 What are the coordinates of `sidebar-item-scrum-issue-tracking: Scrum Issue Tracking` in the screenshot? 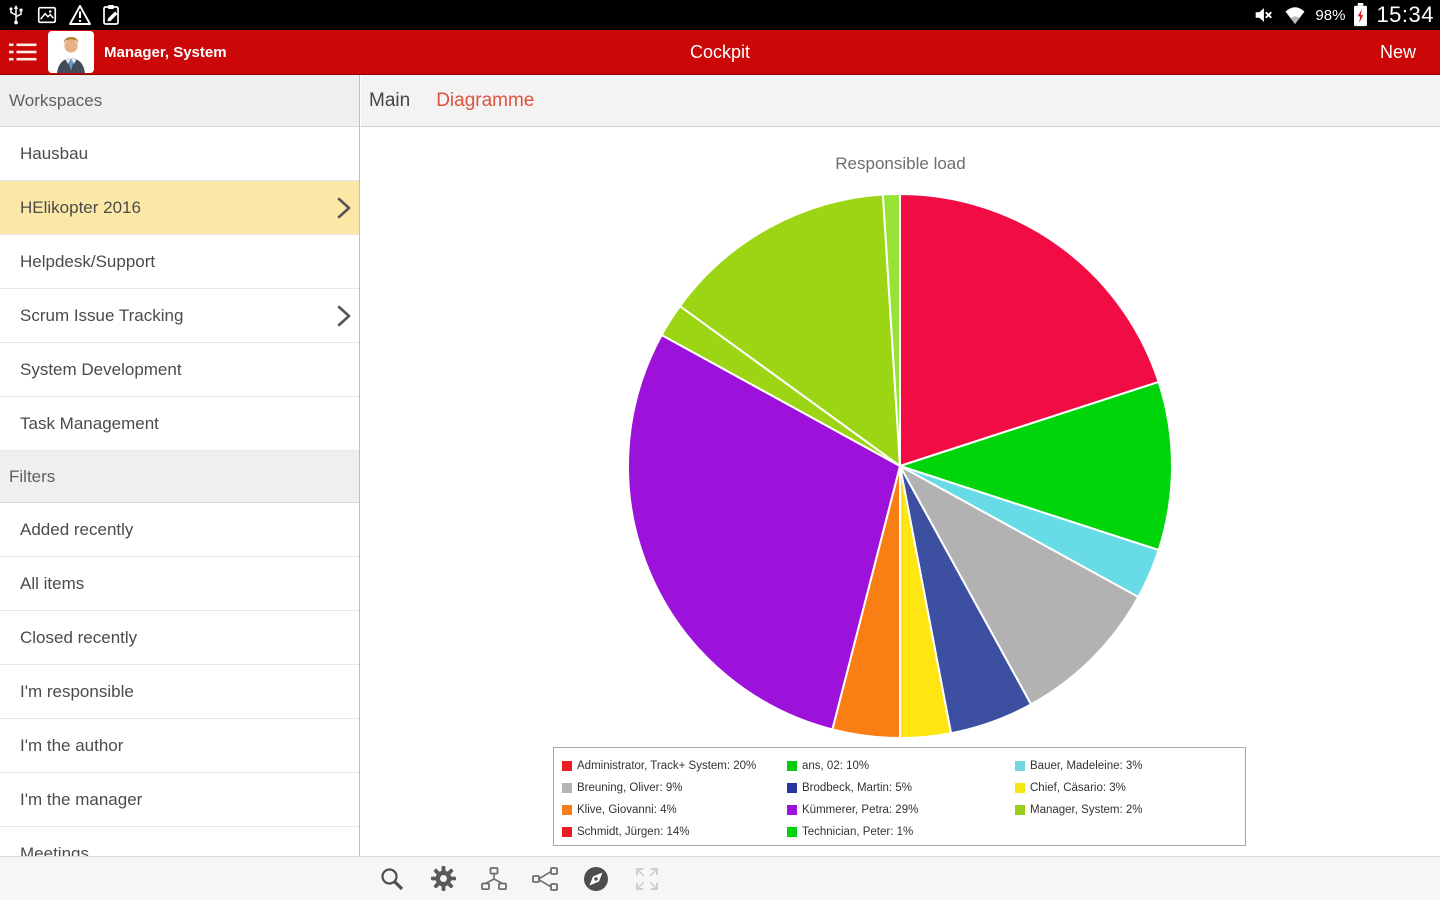 It's located at (179, 316).